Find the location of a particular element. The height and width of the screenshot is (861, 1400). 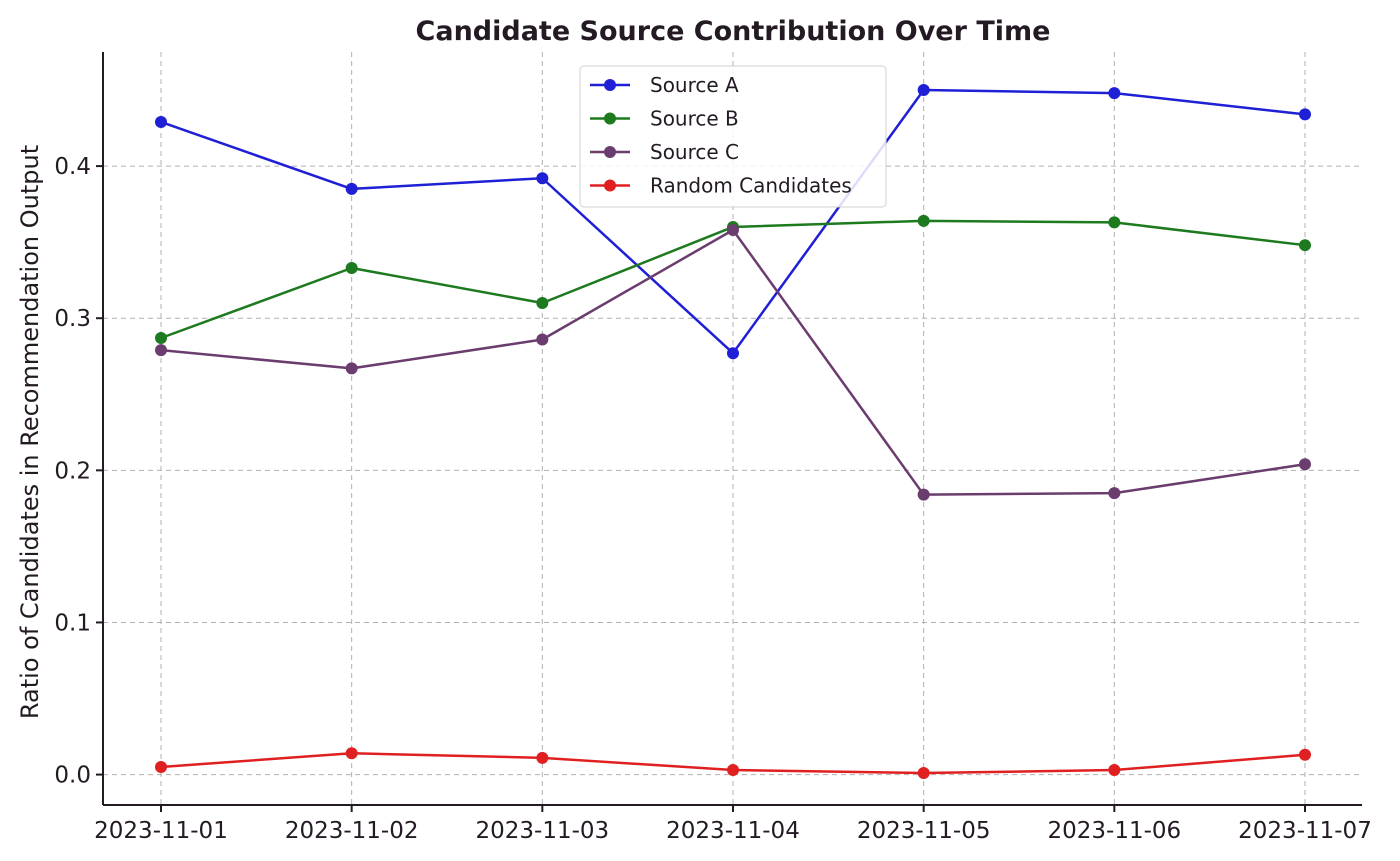

y-tick-label: 0.2 is located at coordinates (72, 471).